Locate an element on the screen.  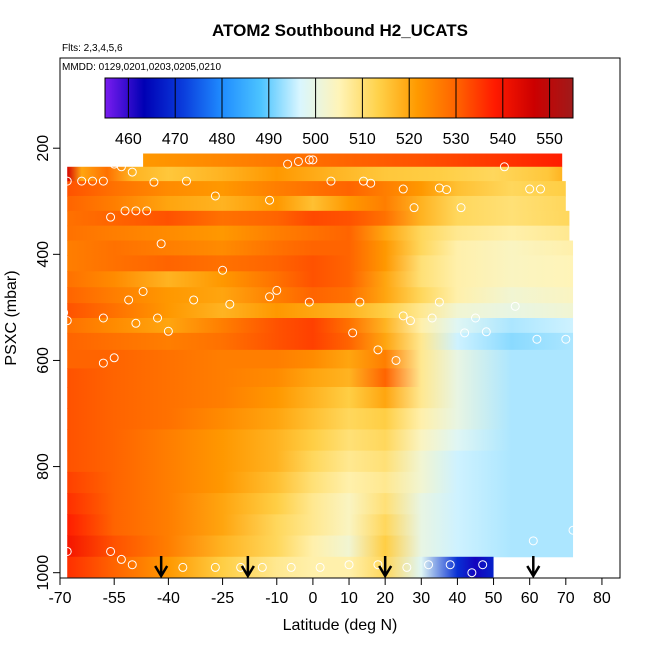
x-tick-label: 0 is located at coordinates (312, 598).